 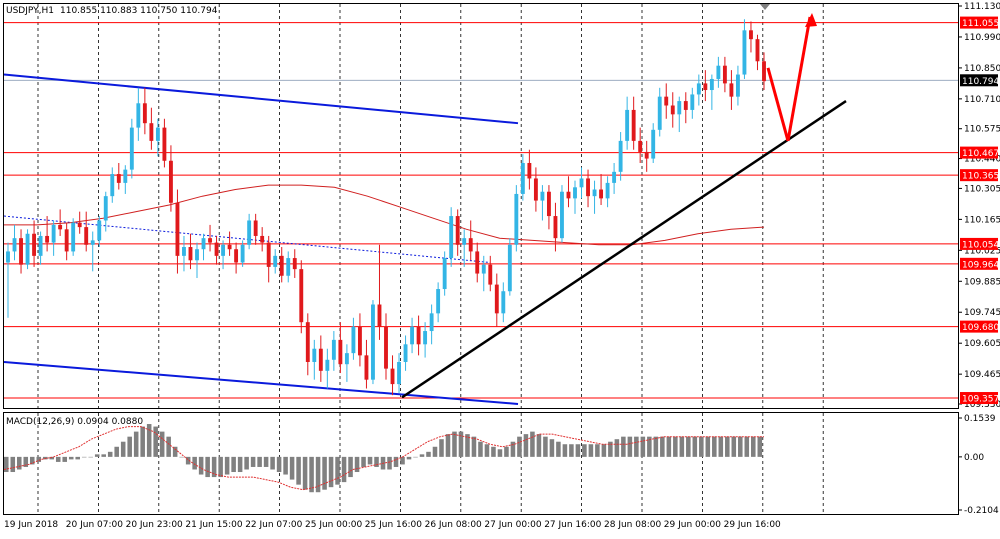 I want to click on channel-upper-line, so click(x=261, y=99).